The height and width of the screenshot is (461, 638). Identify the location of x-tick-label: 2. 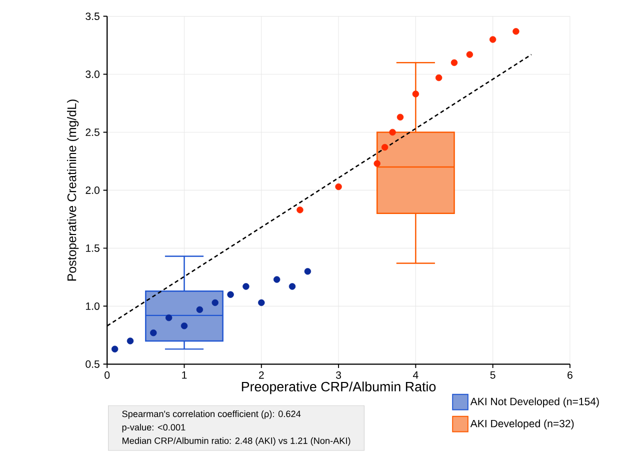
(261, 375).